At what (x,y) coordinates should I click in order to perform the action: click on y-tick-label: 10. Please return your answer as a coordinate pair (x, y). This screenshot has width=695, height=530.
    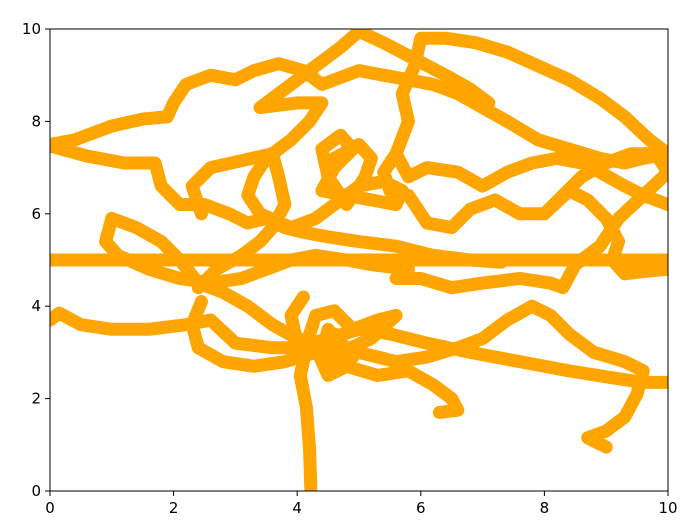
    Looking at the image, I should click on (31, 29).